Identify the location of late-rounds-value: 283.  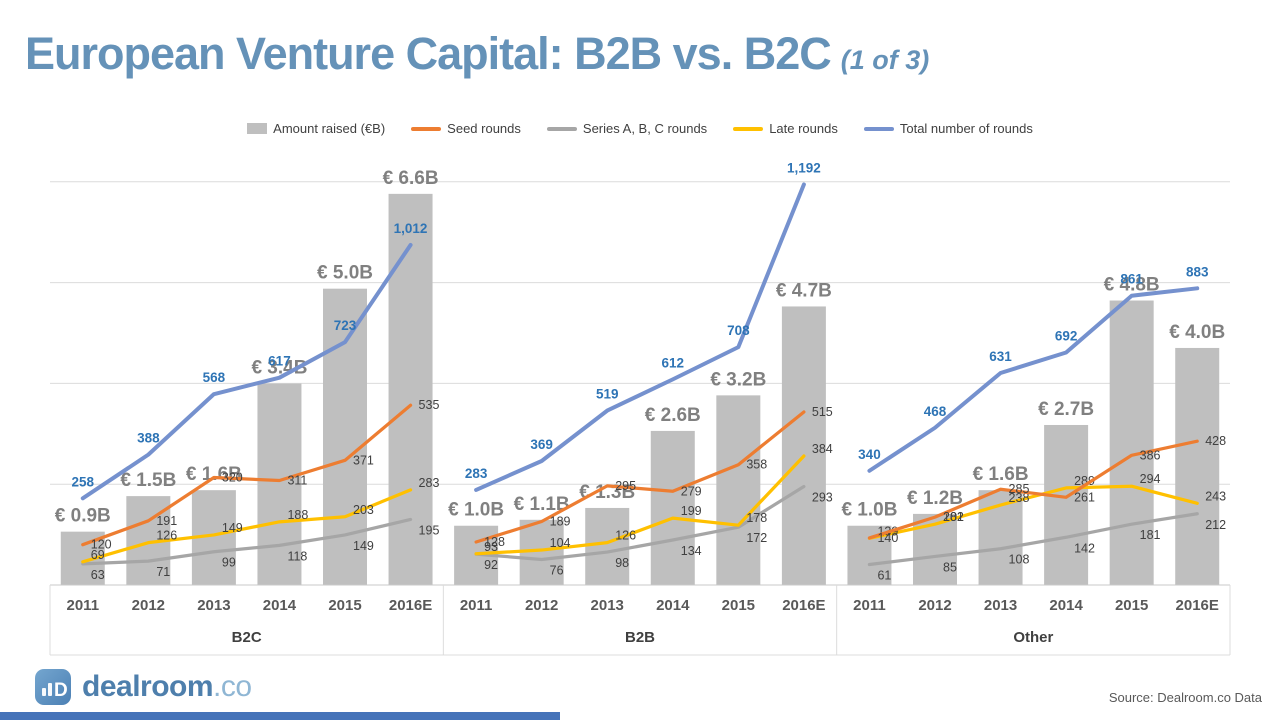
(429, 483).